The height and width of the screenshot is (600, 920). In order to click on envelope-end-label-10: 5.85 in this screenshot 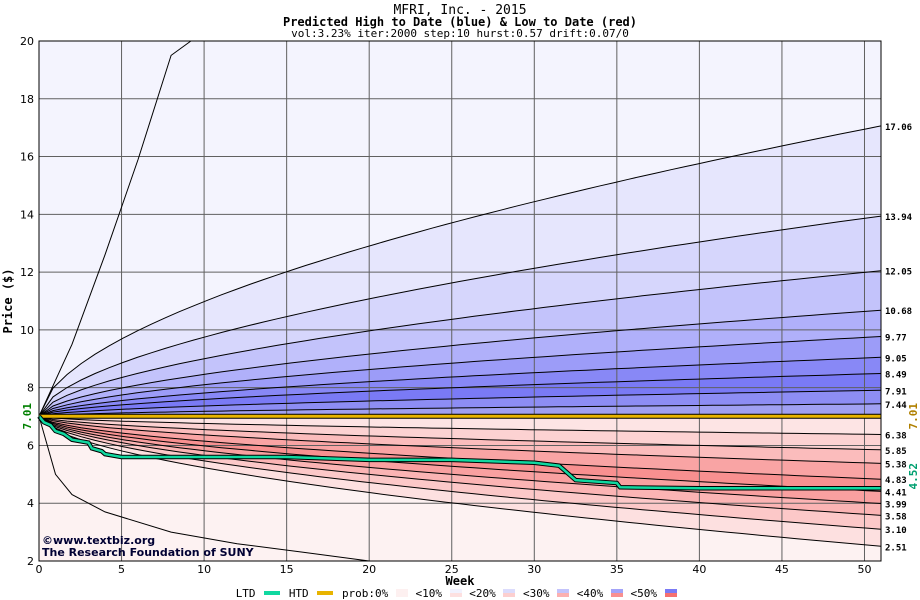, I will do `click(896, 452)`.